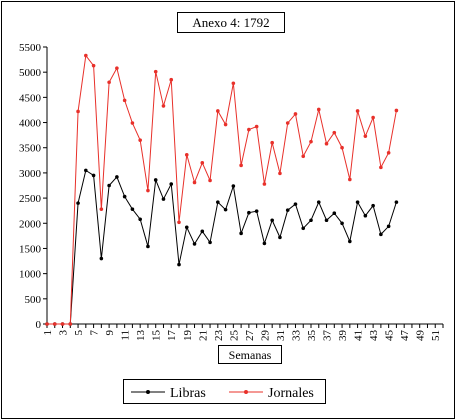 The height and width of the screenshot is (420, 456). Describe the element at coordinates (296, 336) in the screenshot. I see `x-tick-label: 33` at that location.